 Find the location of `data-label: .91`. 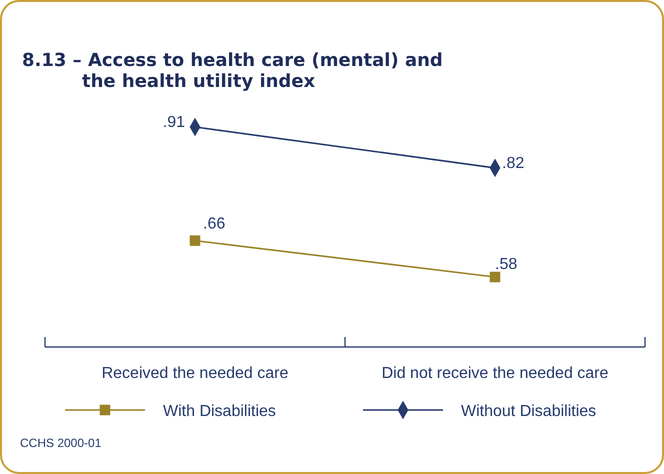

data-label: .91 is located at coordinates (174, 122).